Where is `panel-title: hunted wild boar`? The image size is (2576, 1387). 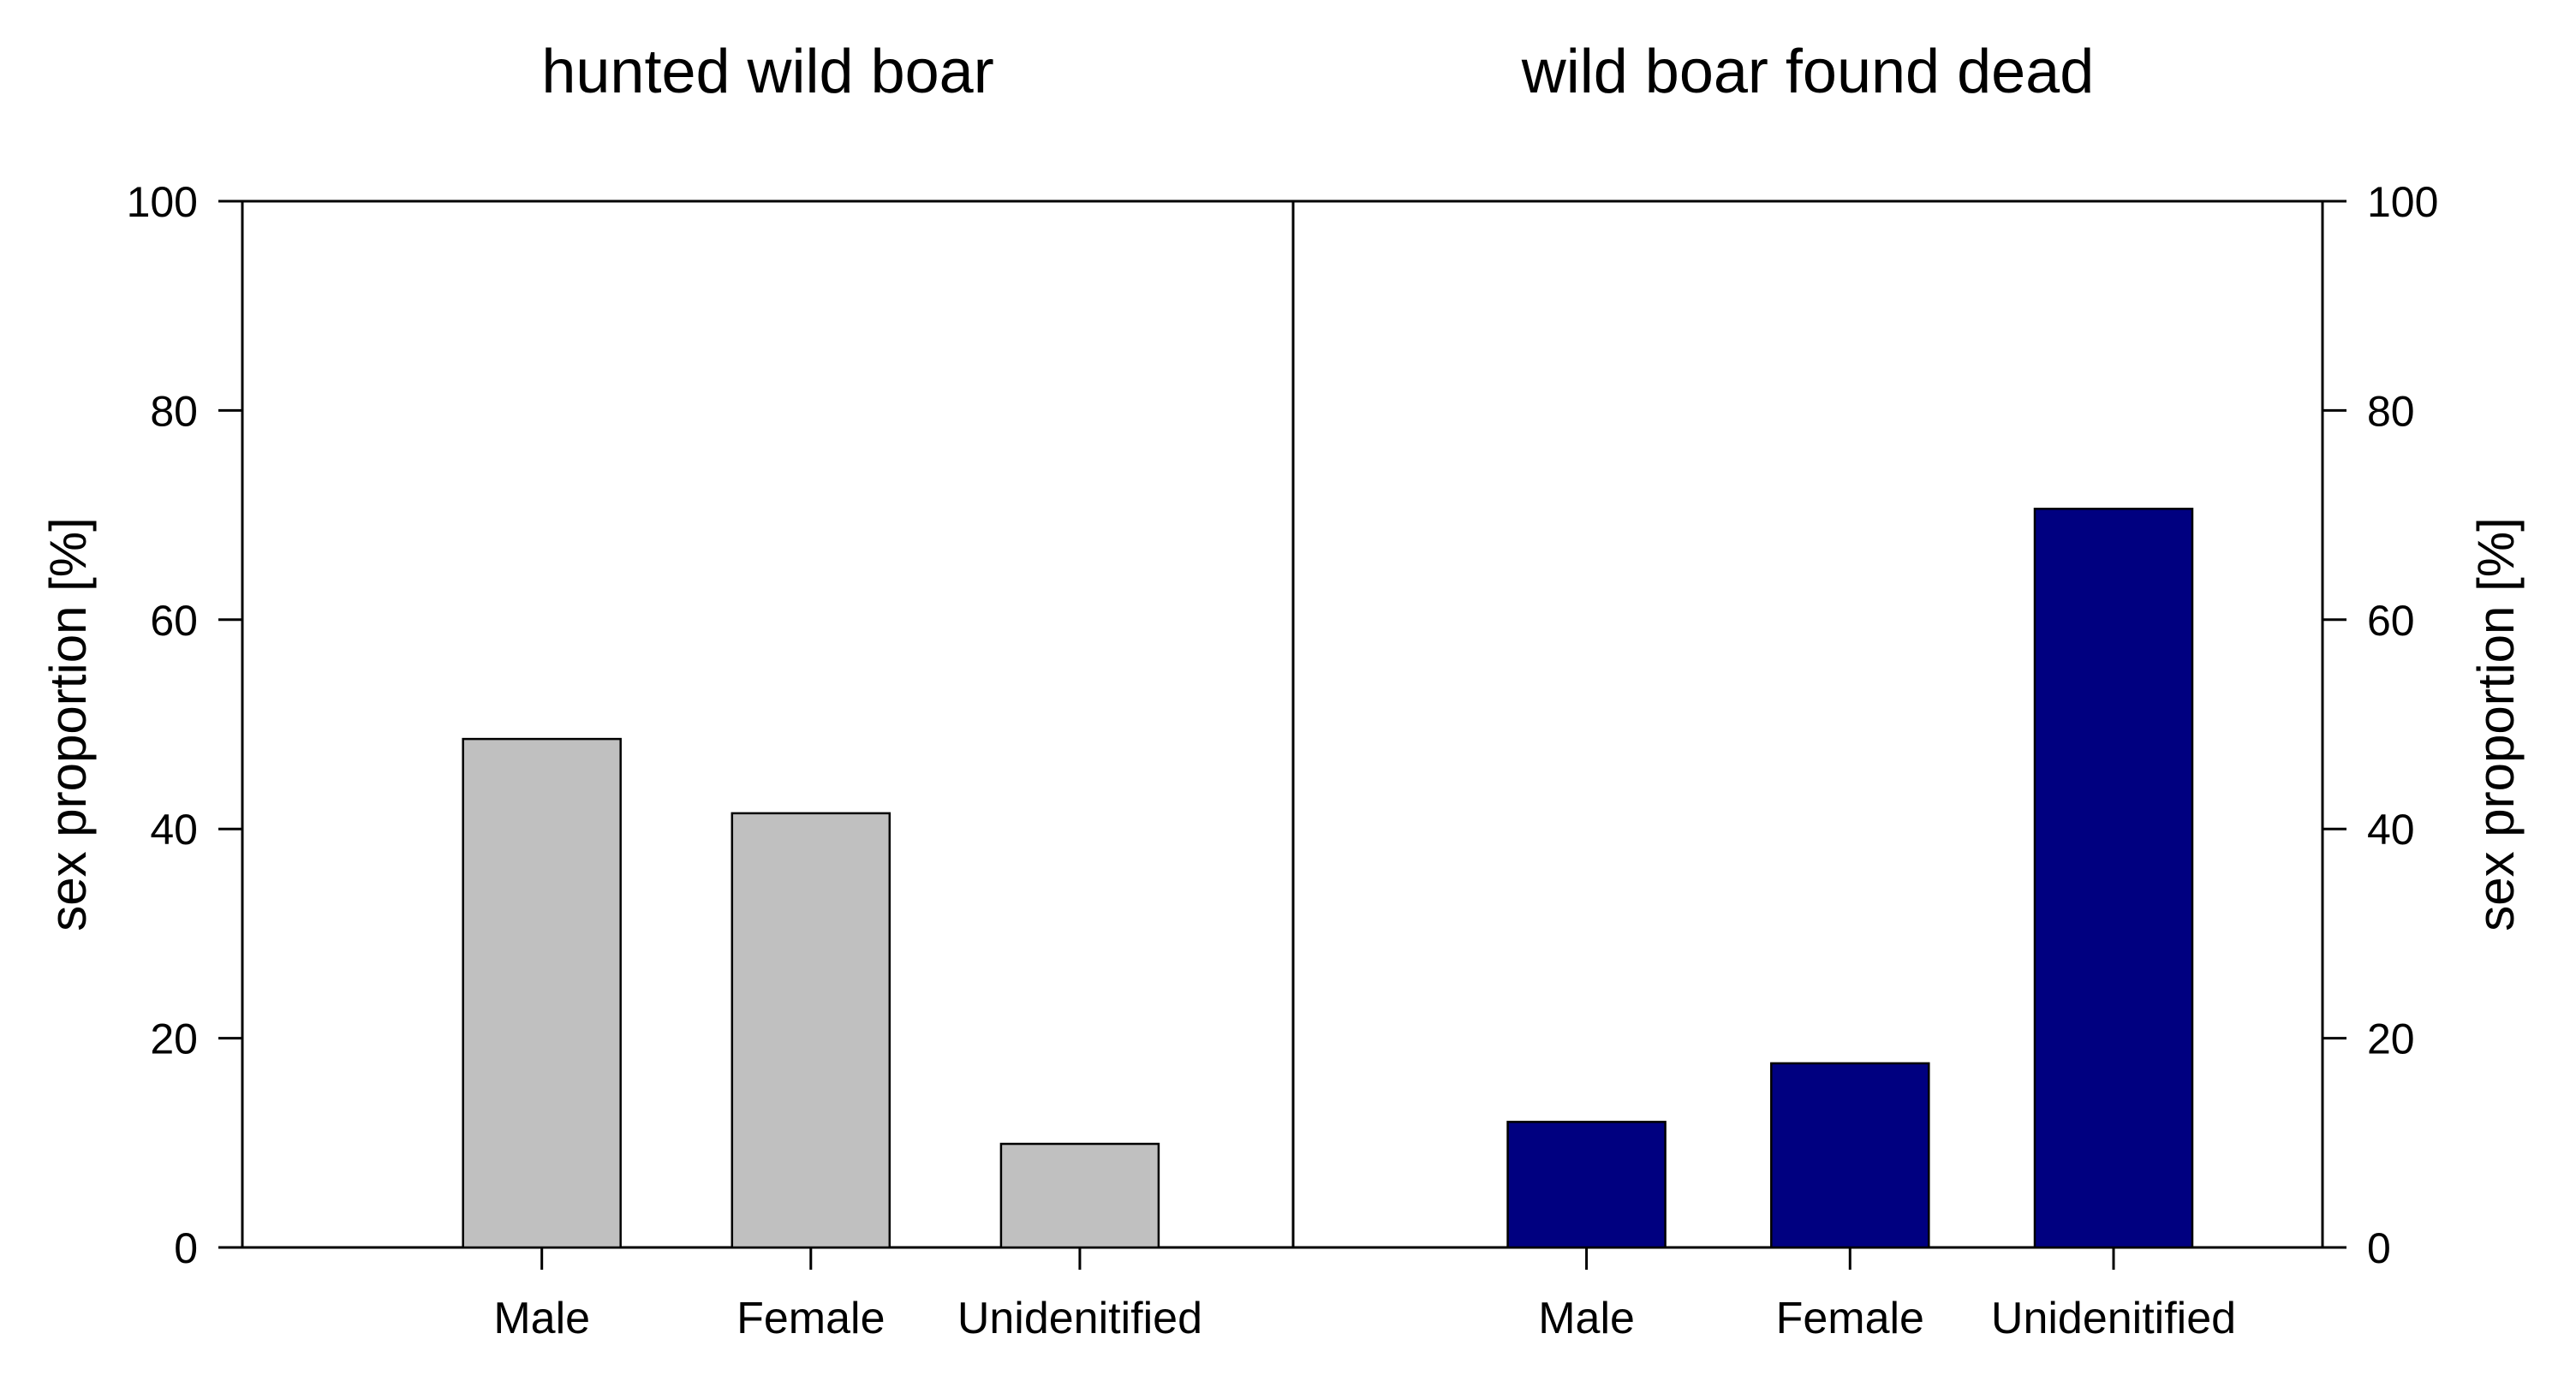 panel-title: hunted wild boar is located at coordinates (767, 72).